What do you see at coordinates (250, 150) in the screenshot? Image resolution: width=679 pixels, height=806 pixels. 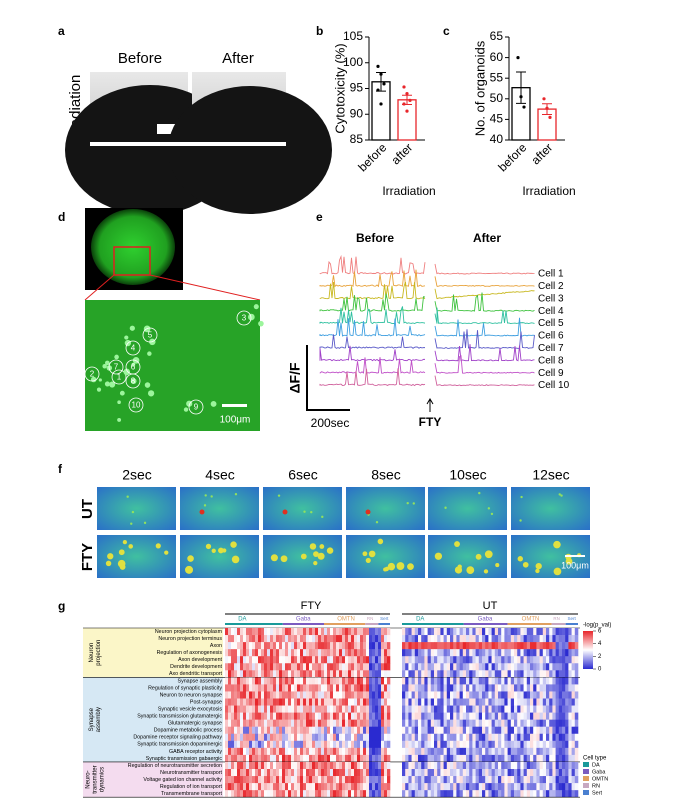 I see `organoid` at bounding box center [250, 150].